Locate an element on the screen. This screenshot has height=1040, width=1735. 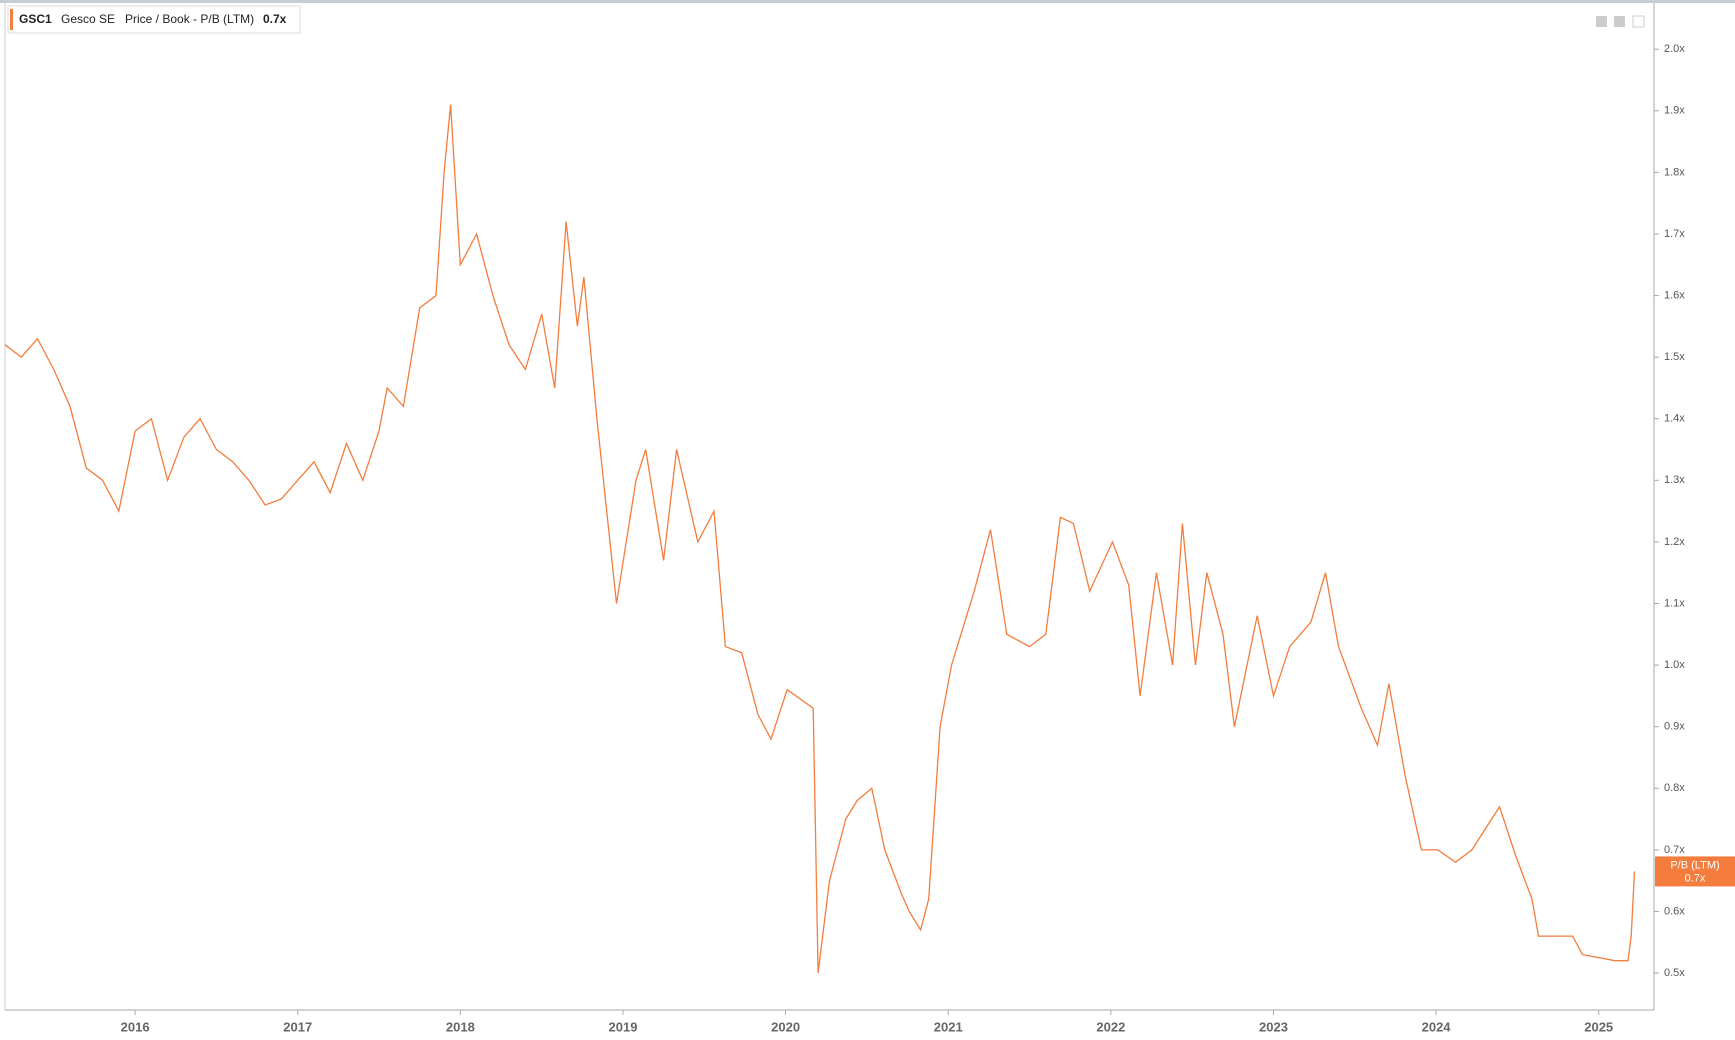
y-tick-label: 0.5x is located at coordinates (1674, 973).